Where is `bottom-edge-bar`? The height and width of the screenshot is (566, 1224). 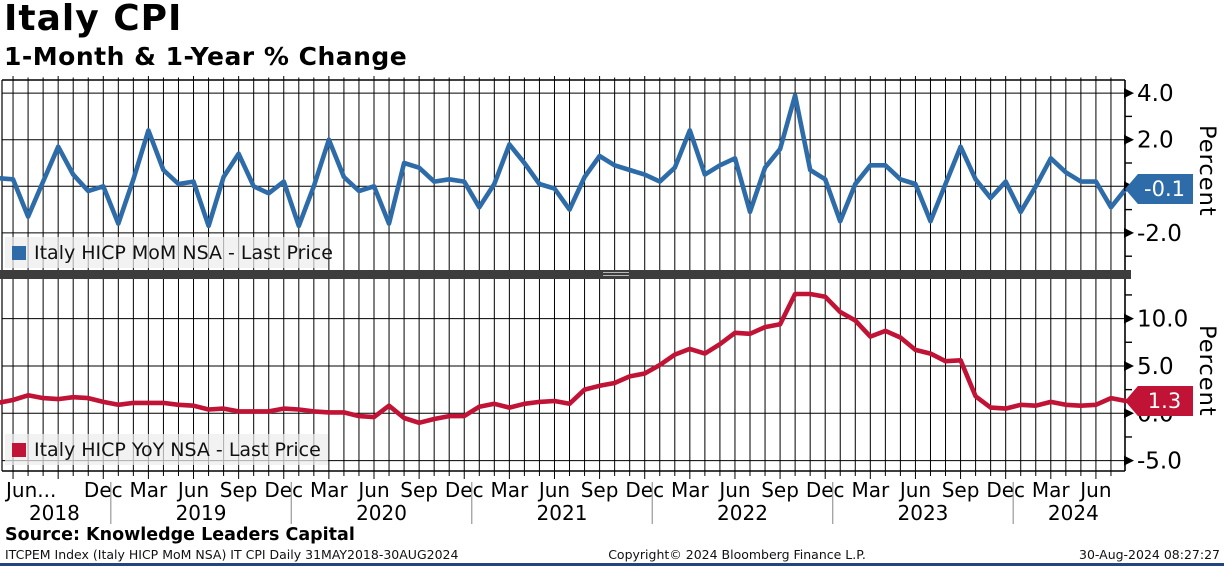
bottom-edge-bar is located at coordinates (612, 564).